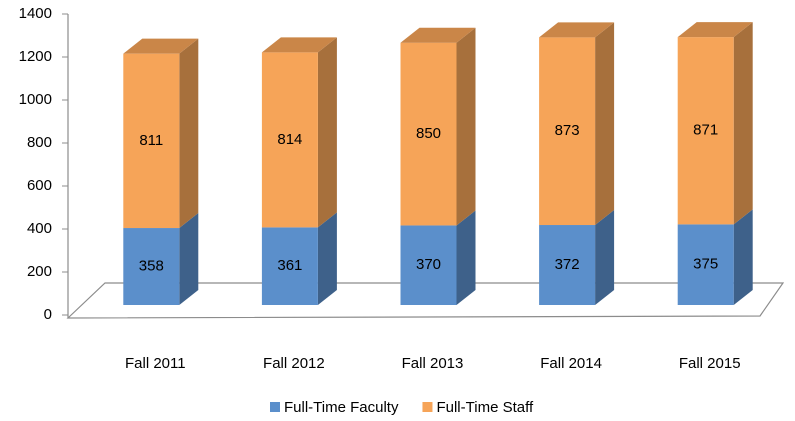 Image resolution: width=795 pixels, height=421 pixels. Describe the element at coordinates (39, 228) in the screenshot. I see `y-tick-label: 400` at that location.